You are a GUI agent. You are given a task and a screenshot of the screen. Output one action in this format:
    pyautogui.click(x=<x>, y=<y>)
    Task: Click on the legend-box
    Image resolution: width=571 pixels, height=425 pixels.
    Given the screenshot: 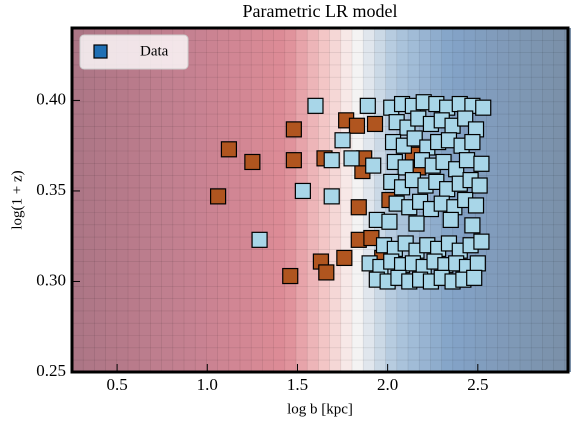 What is the action you would take?
    pyautogui.click(x=134, y=52)
    